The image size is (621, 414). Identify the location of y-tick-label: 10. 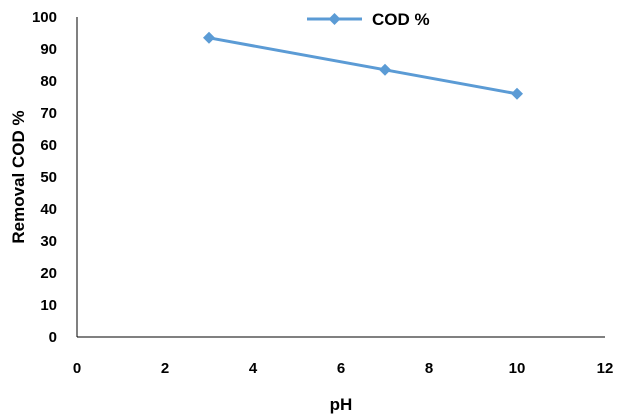
(48, 305).